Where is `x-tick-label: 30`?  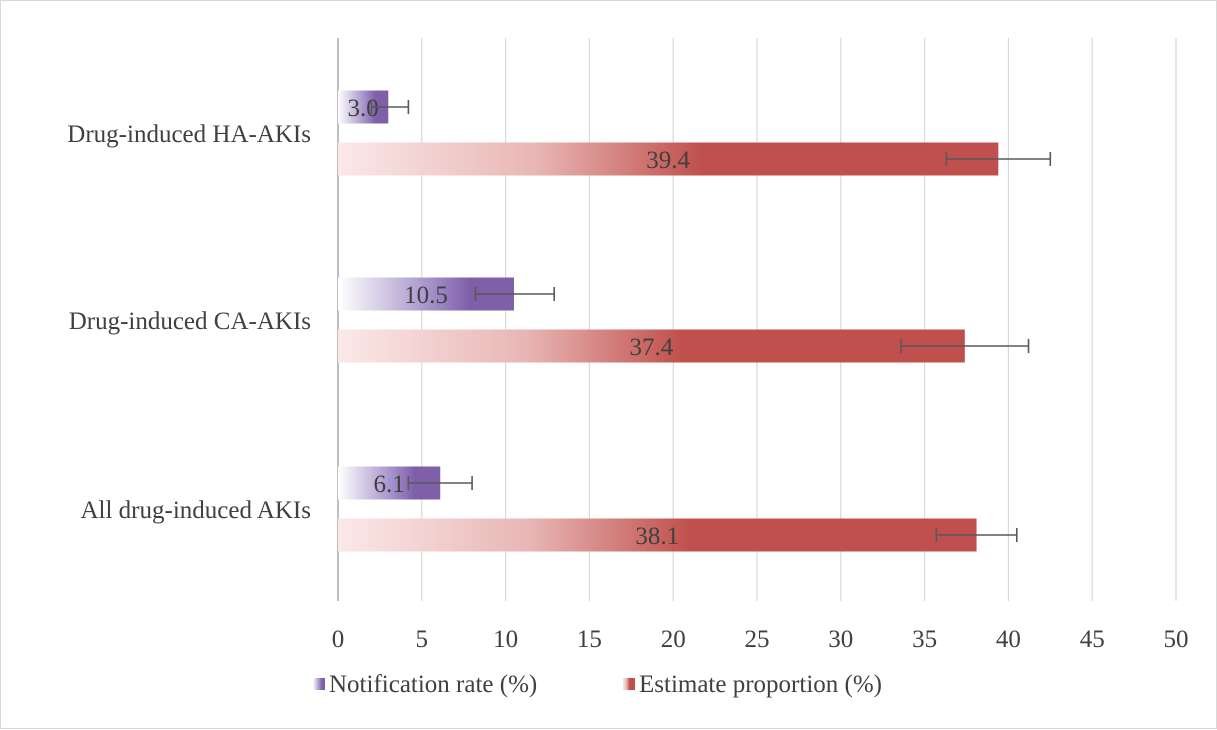 x-tick-label: 30 is located at coordinates (840, 639).